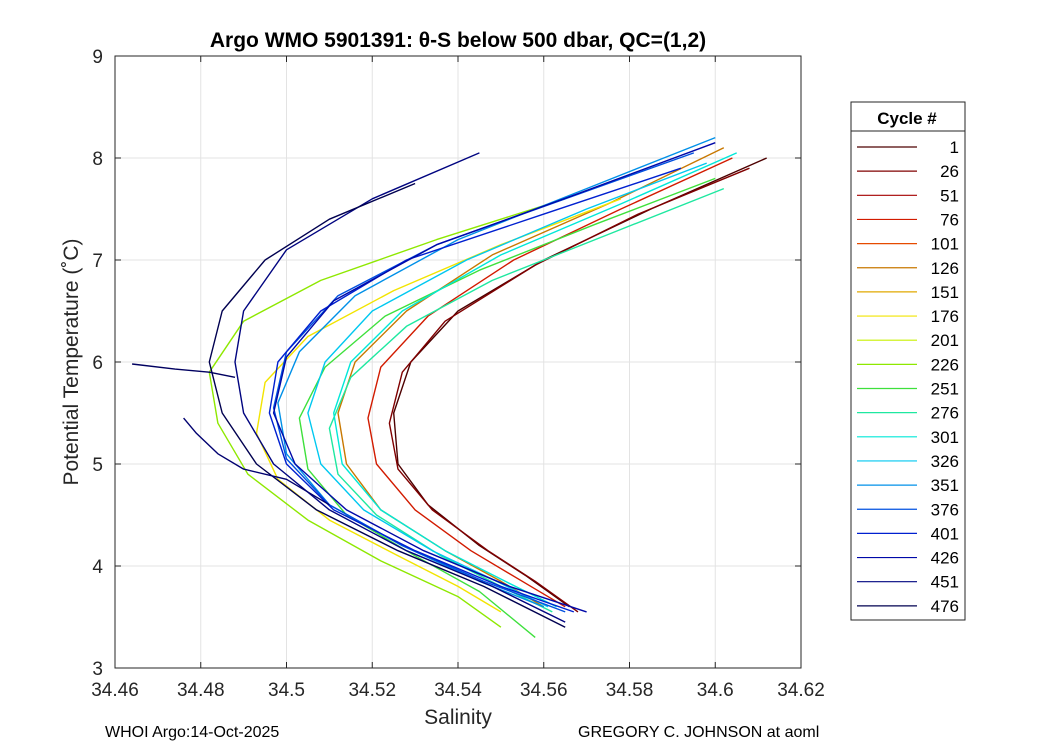 Image resolution: width=1050 pixels, height=750 pixels. What do you see at coordinates (544, 690) in the screenshot?
I see `x-tick-label: 34.56` at bounding box center [544, 690].